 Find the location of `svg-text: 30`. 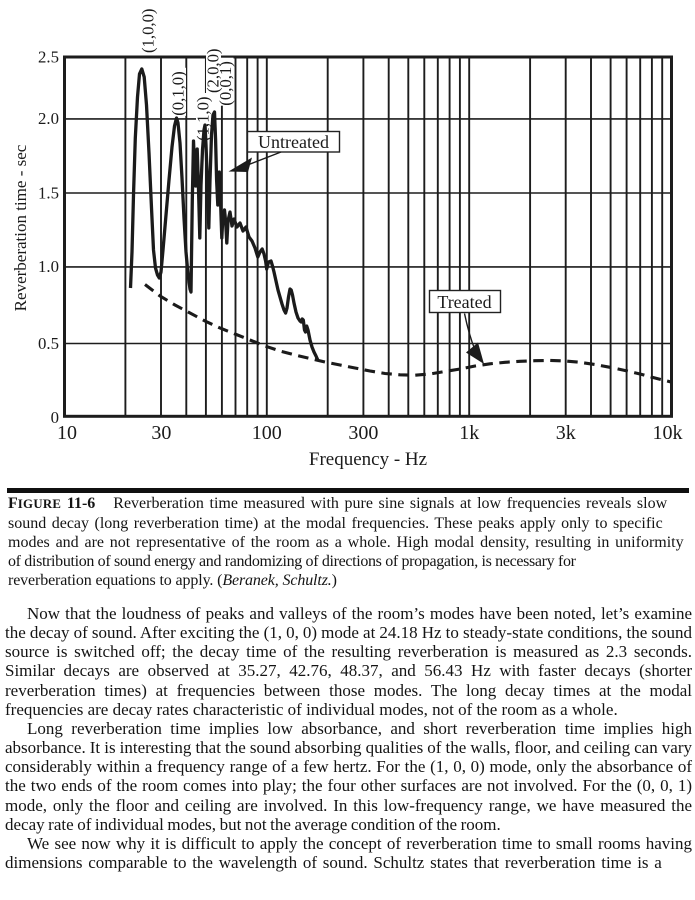

svg-text: 30 is located at coordinates (161, 433).